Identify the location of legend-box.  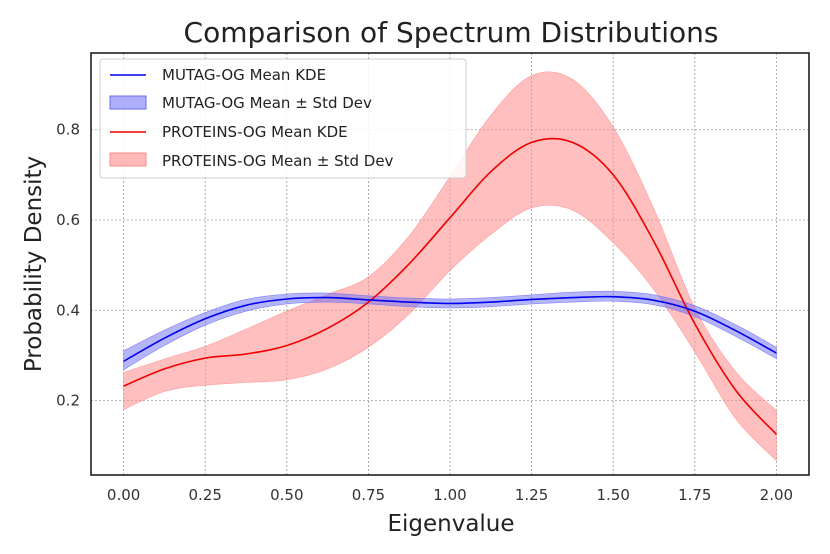
(283, 118).